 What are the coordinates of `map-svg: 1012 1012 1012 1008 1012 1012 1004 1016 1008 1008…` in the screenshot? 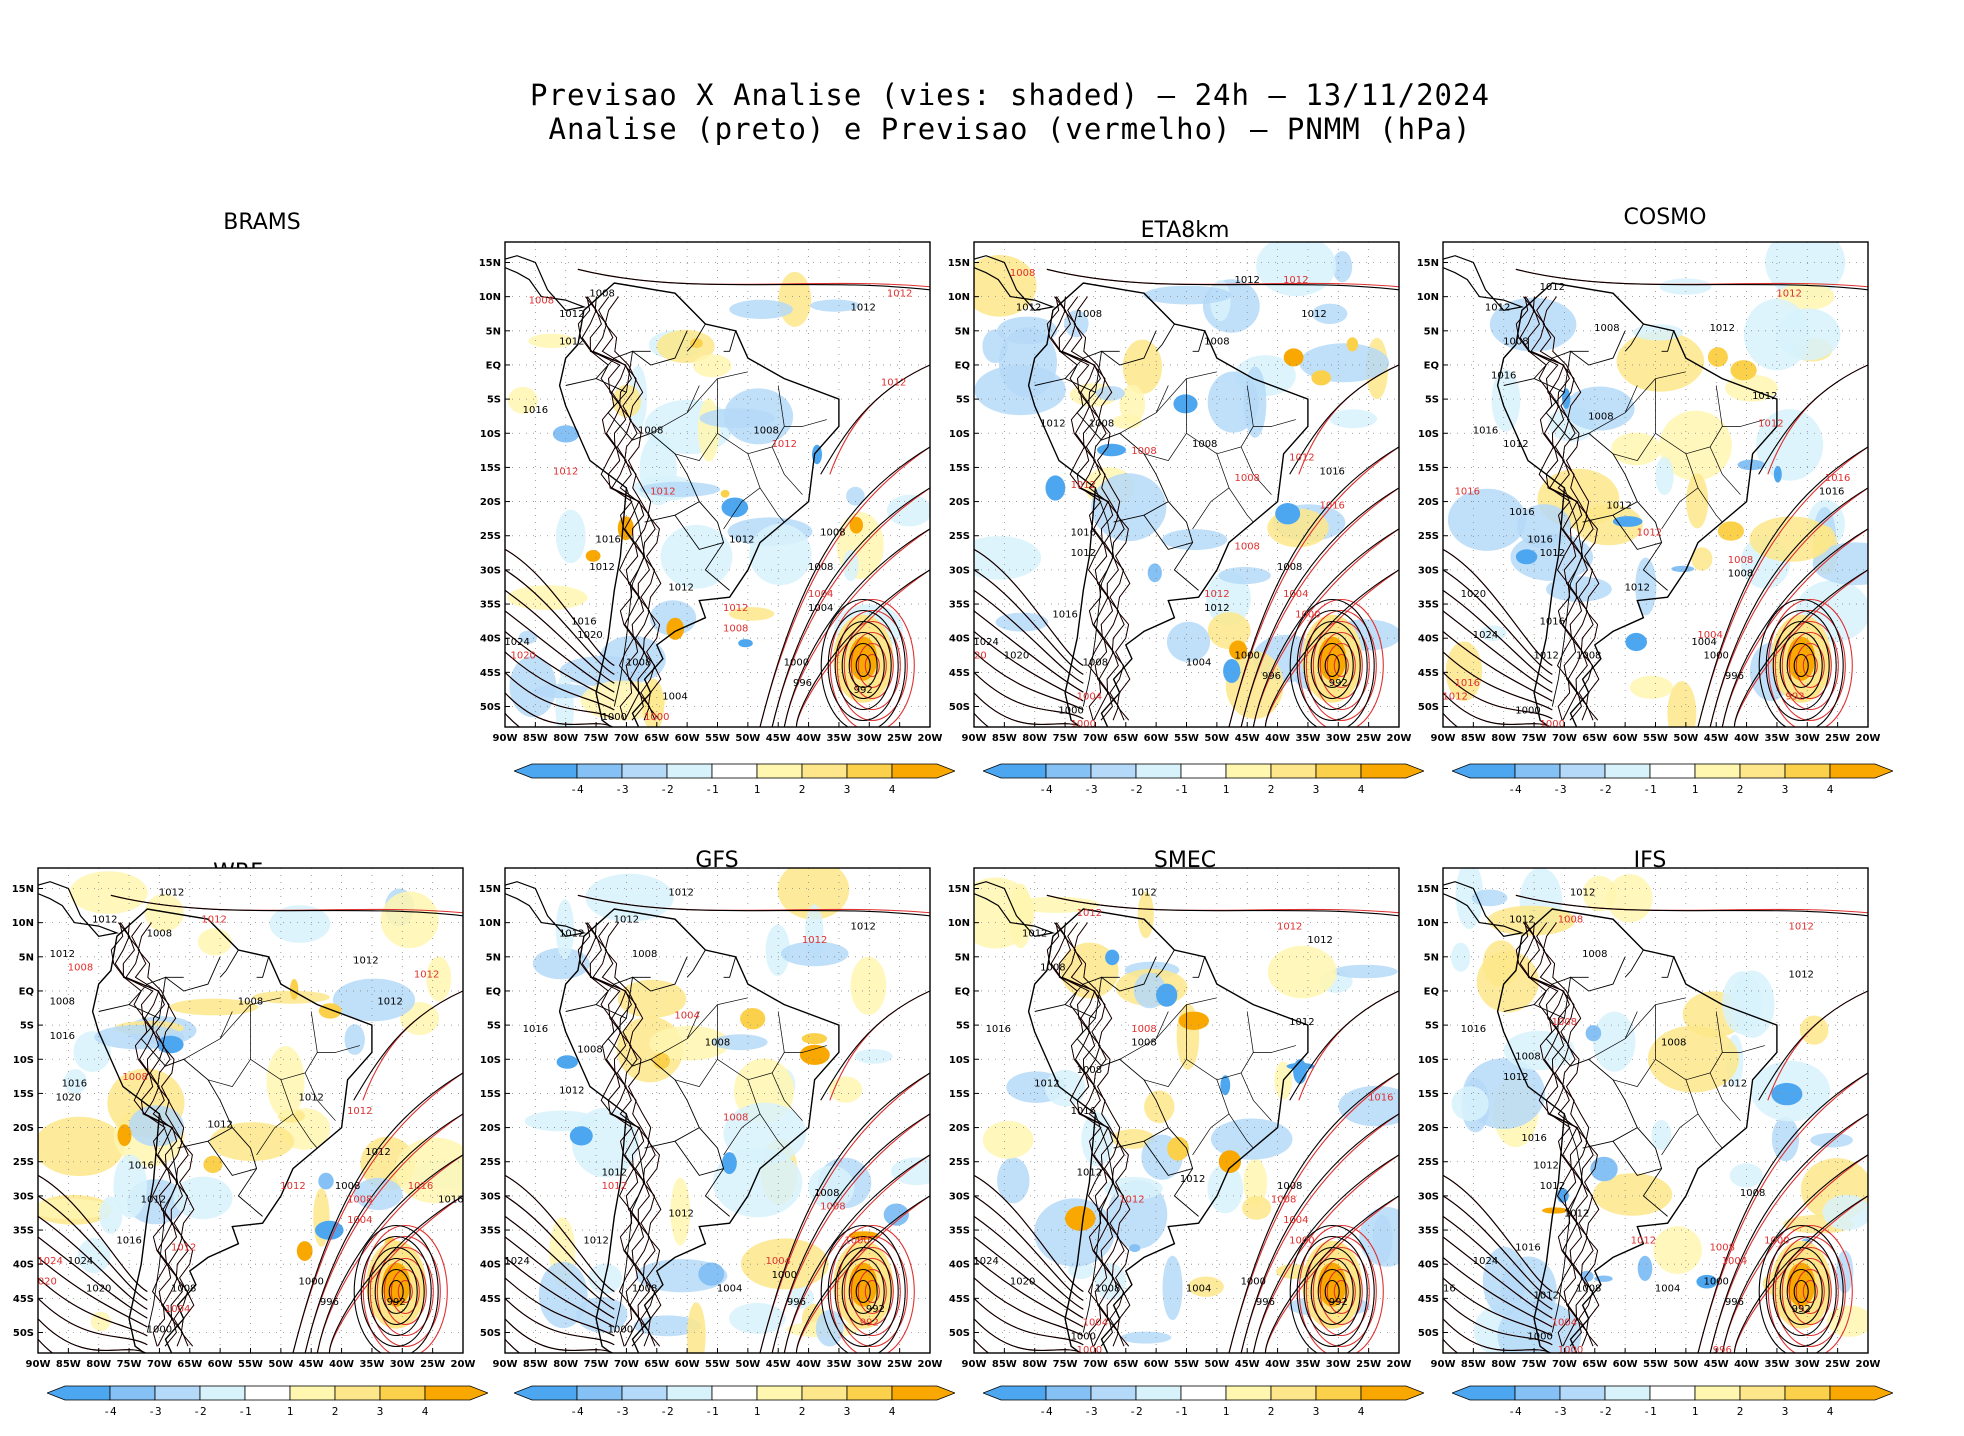 It's located at (710, 1118).